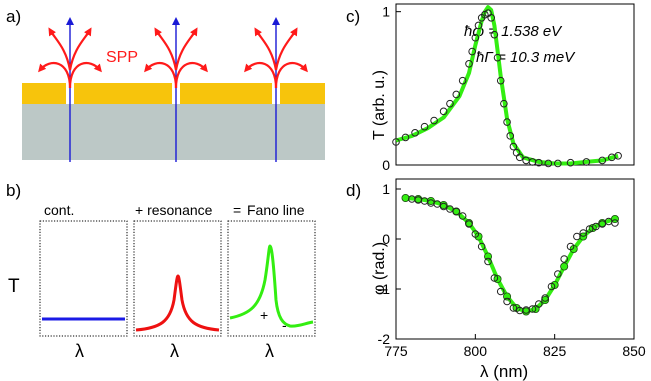 The width and height of the screenshot is (651, 381). Describe the element at coordinates (271, 286) in the screenshot. I see `fano-line` at that location.